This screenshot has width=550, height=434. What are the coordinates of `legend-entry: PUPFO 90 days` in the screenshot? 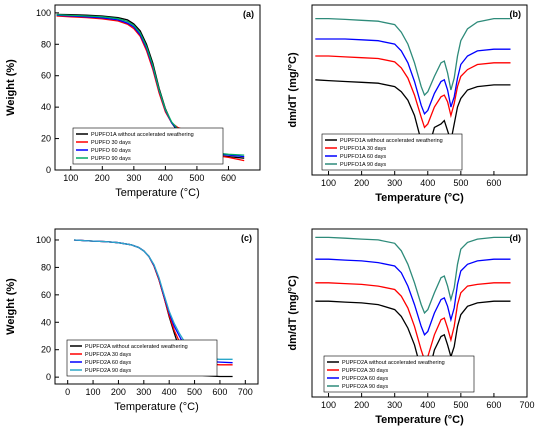 It's located at (111, 159).